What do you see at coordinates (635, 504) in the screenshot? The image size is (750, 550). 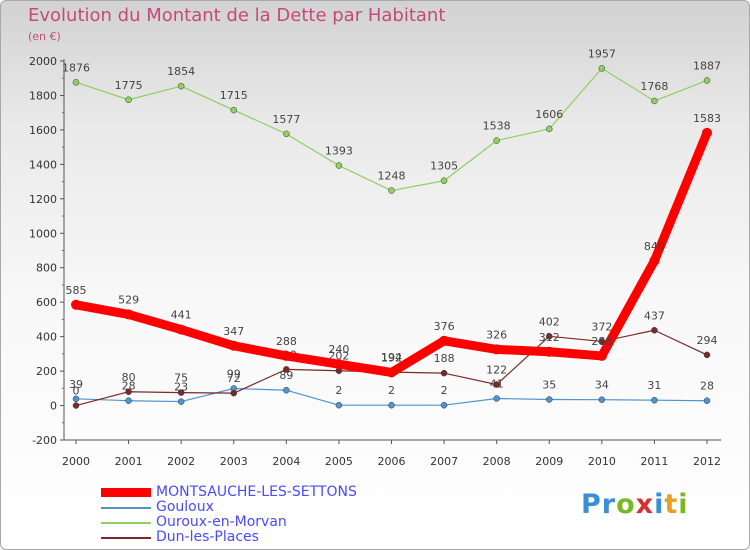 I see `proxiti-logo: Proxiti` at bounding box center [635, 504].